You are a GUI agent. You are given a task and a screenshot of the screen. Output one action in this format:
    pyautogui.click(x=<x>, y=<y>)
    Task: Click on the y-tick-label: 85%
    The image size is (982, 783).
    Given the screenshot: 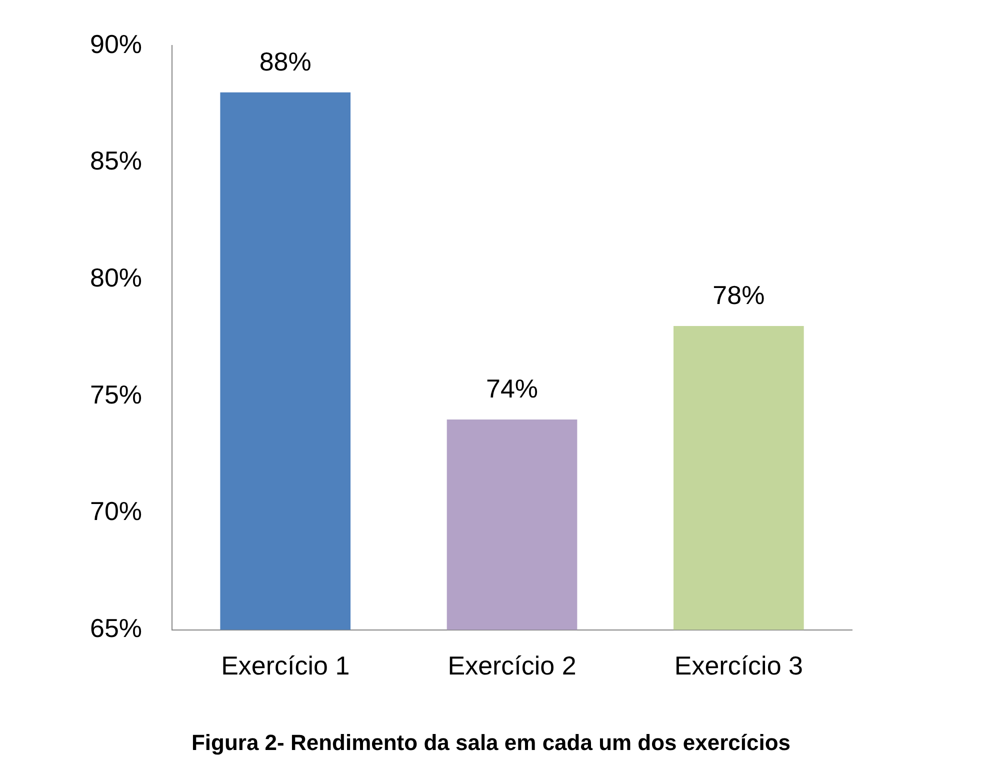 What is the action you would take?
    pyautogui.click(x=116, y=161)
    